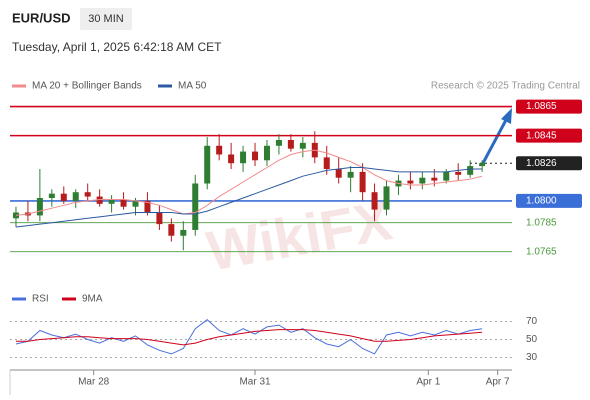  I want to click on level-label: 1.0865, so click(541, 106).